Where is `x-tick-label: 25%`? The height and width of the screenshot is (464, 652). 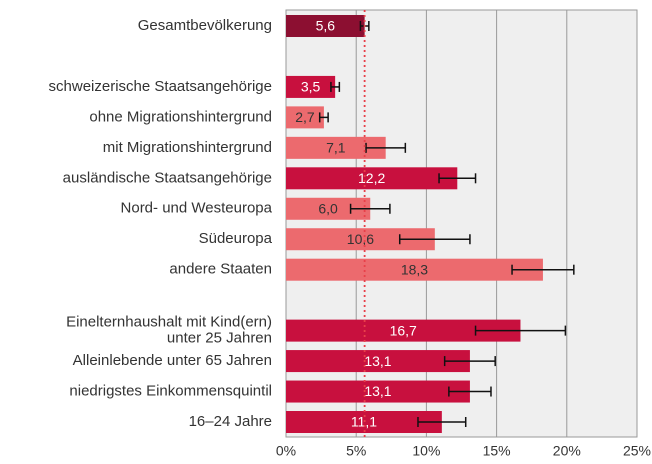
x-tick-label: 25% is located at coordinates (637, 451).